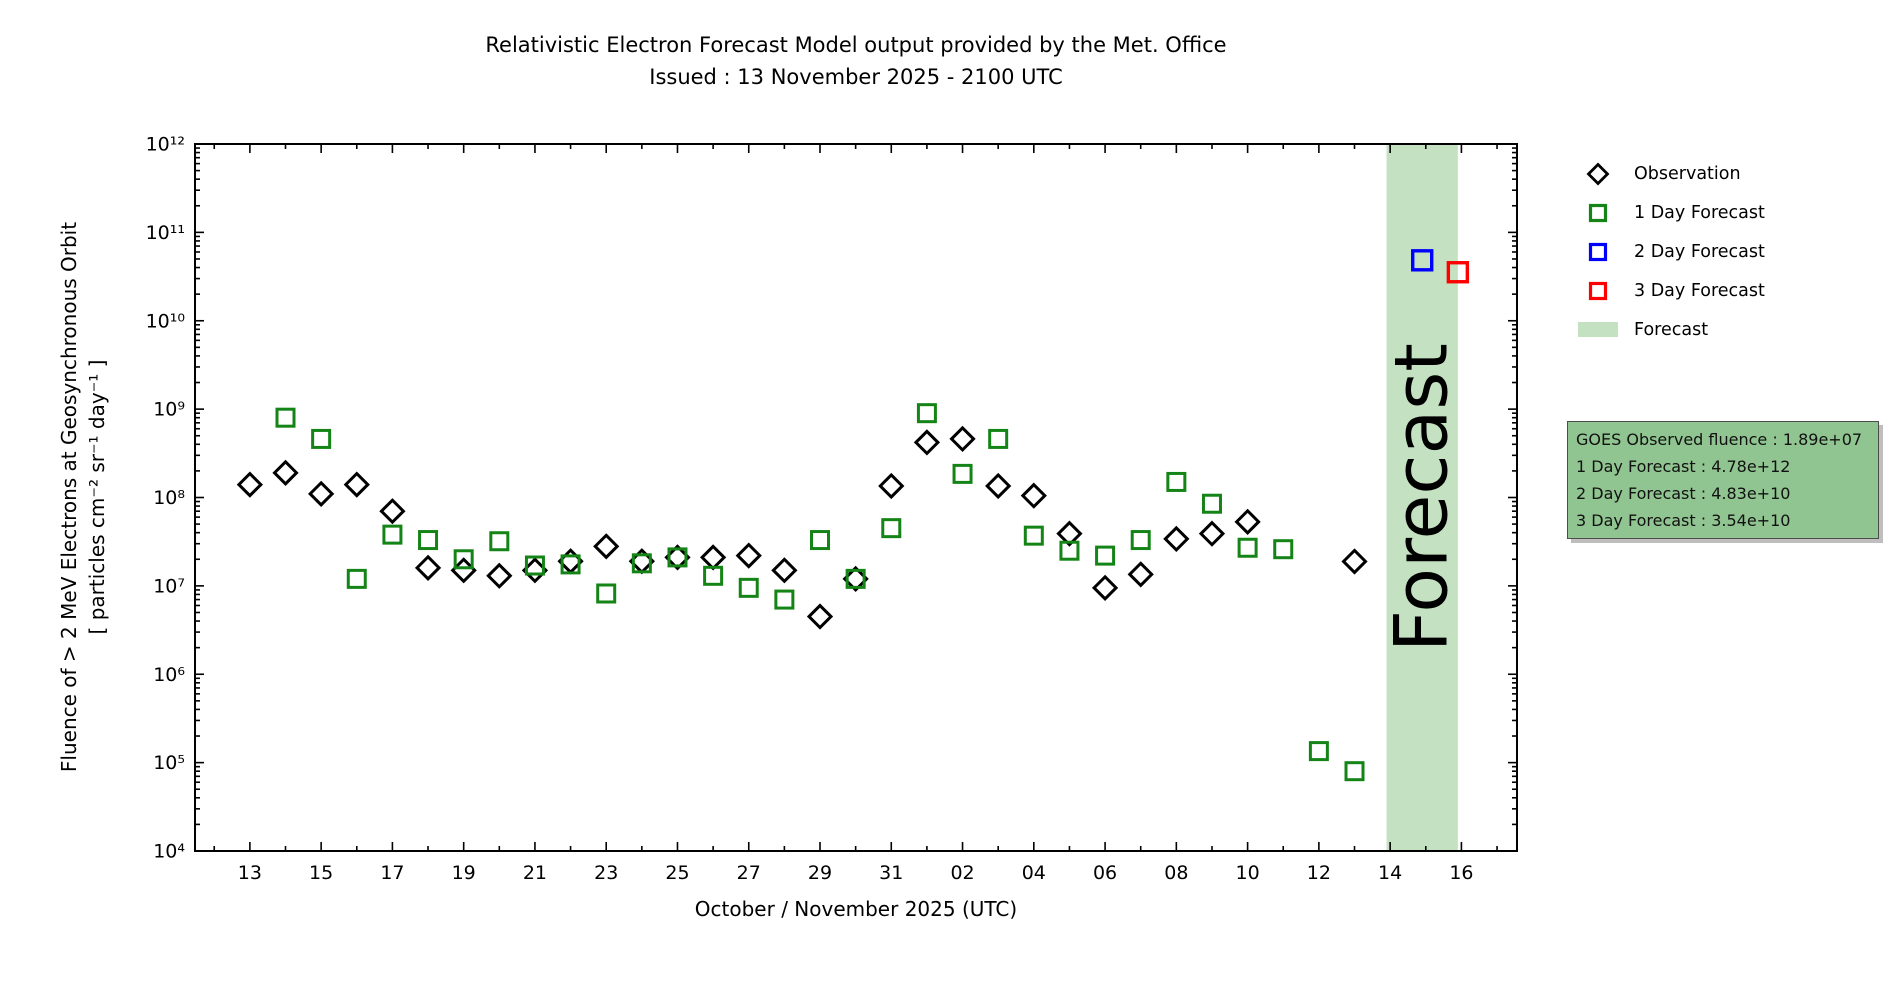  Describe the element at coordinates (1687, 173) in the screenshot. I see `legend-label: Observation` at that location.